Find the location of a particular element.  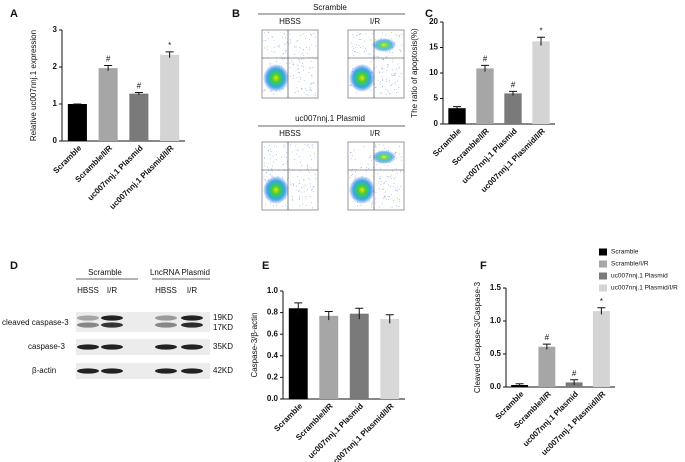

row-label: cleaved caspase-3 is located at coordinates (35, 322).